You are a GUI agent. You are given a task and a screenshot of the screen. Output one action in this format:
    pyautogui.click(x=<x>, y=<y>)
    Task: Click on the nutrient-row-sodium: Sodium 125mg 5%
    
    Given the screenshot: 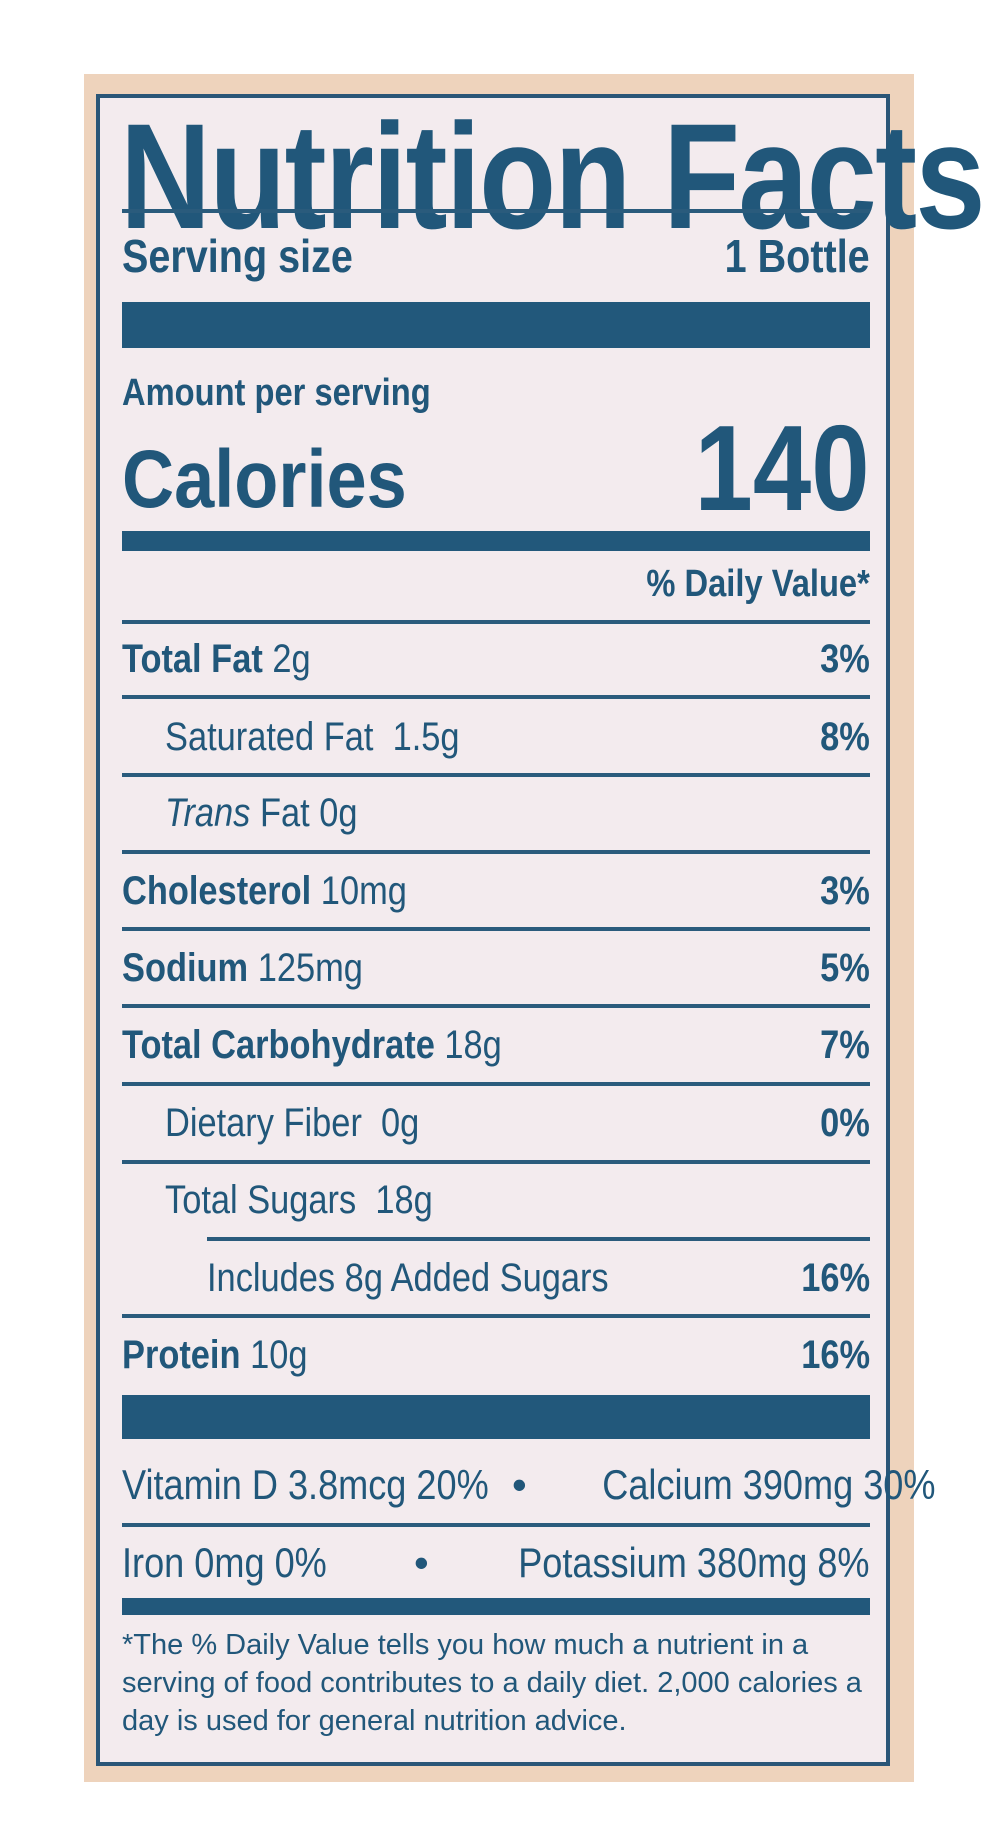 What is the action you would take?
    pyautogui.click(x=496, y=968)
    